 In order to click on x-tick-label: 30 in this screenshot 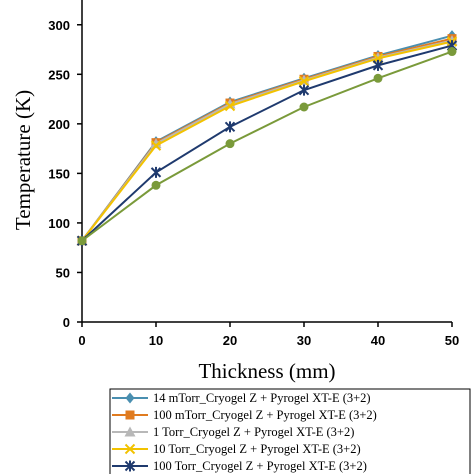, I will do `click(304, 340)`.